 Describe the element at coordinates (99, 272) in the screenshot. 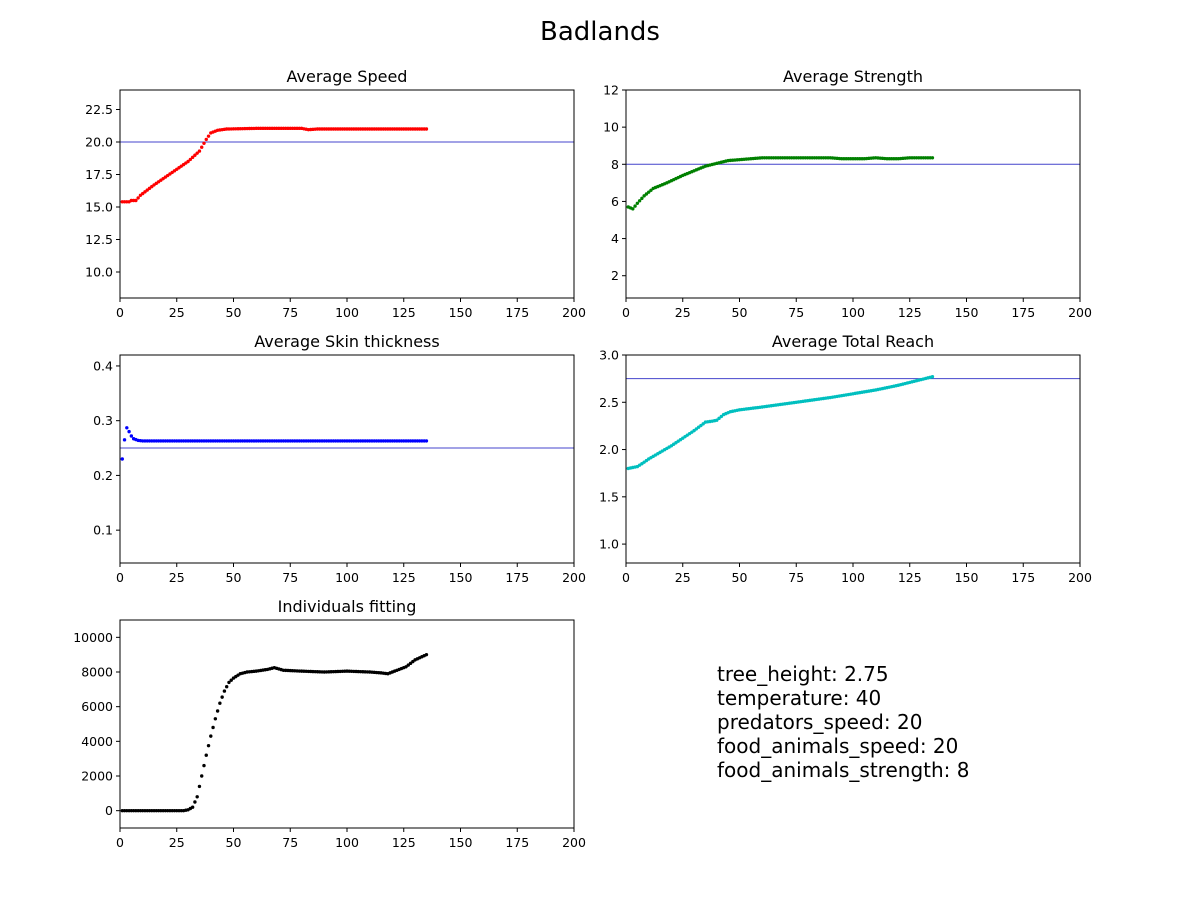

I see `y-tick-label: 10.0` at that location.